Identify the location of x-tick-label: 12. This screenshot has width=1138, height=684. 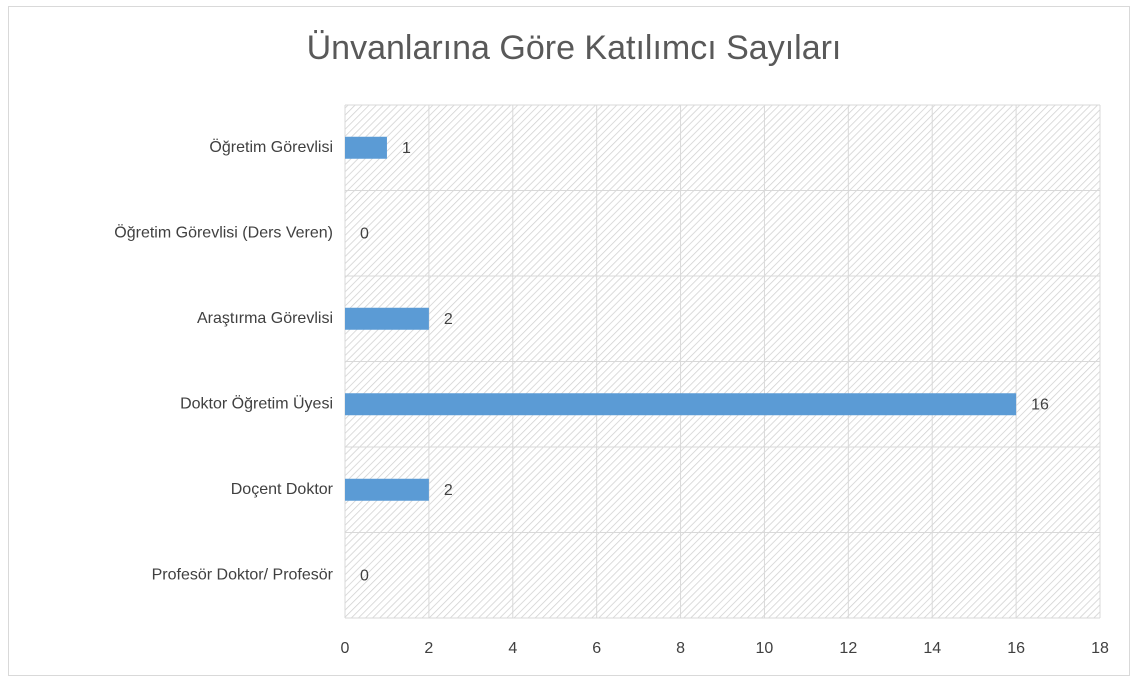
(848, 648).